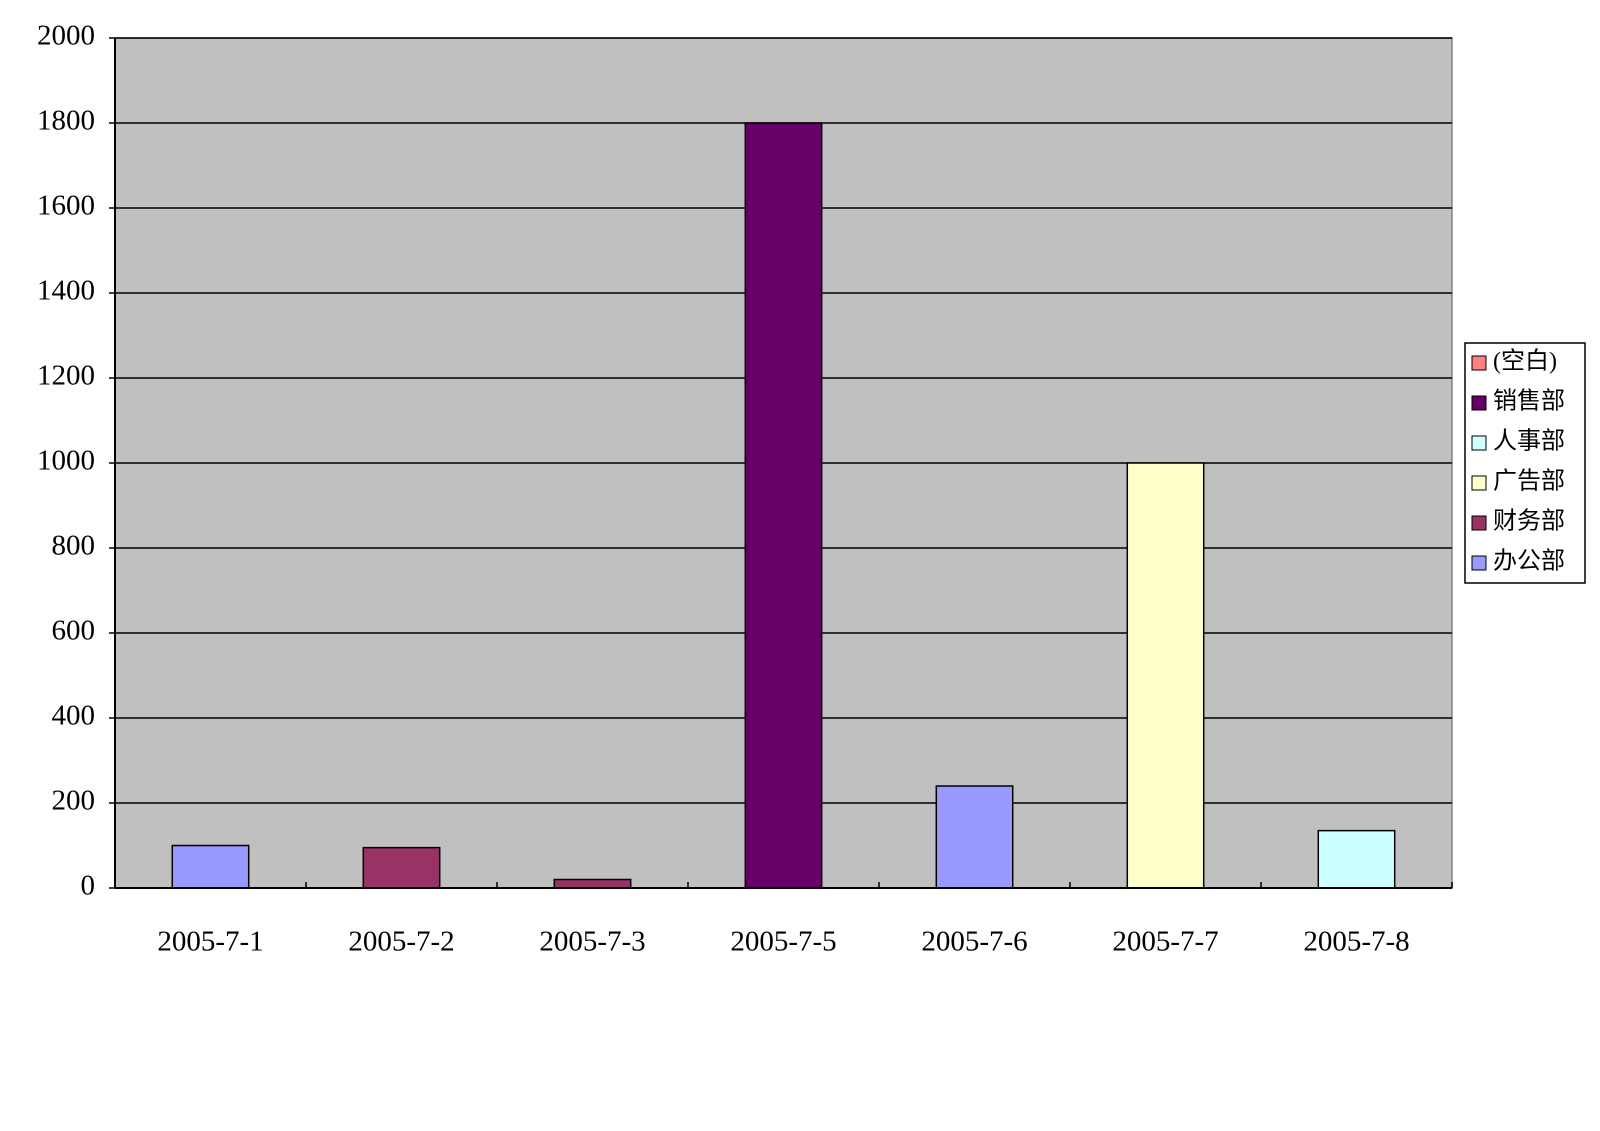 This screenshot has width=1600, height=1131. Describe the element at coordinates (74, 631) in the screenshot. I see `y-tick-label: 600` at that location.